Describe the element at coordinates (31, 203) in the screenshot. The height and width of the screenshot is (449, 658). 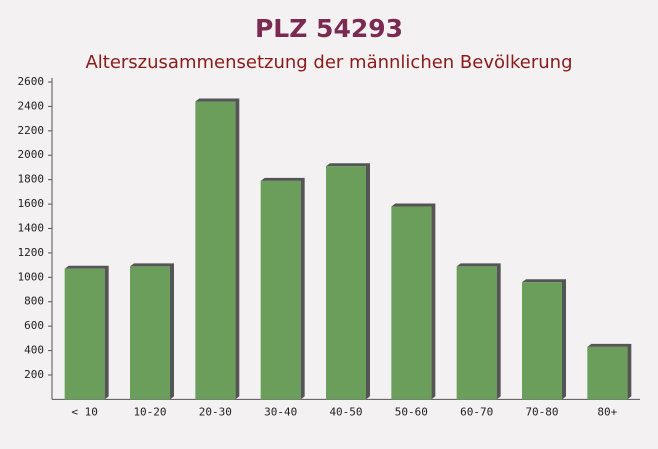
I see `y-tick-label: 1600` at that location.